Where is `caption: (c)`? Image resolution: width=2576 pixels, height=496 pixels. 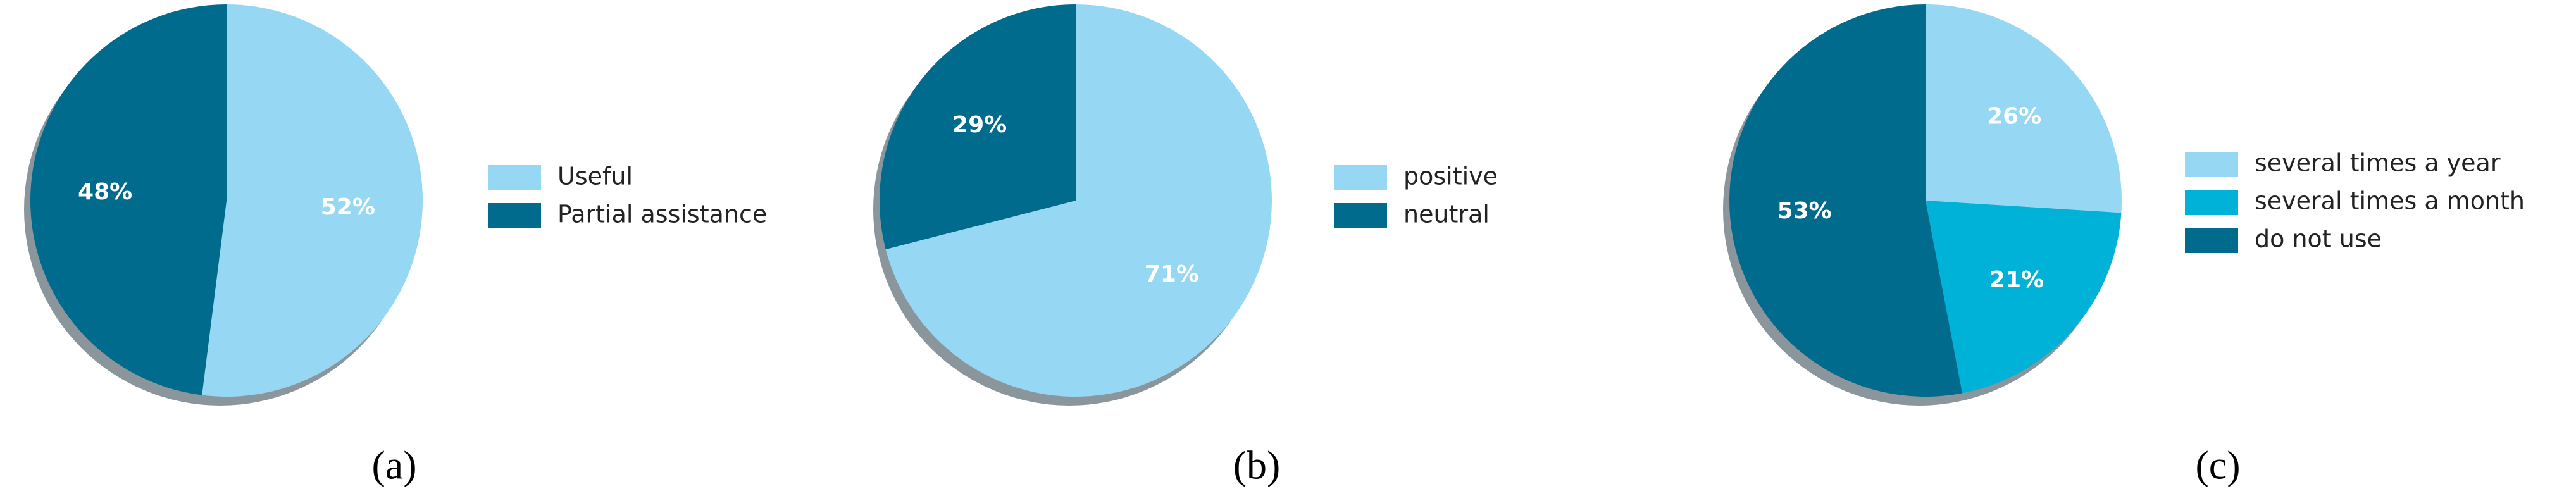 caption: (c) is located at coordinates (2217, 465).